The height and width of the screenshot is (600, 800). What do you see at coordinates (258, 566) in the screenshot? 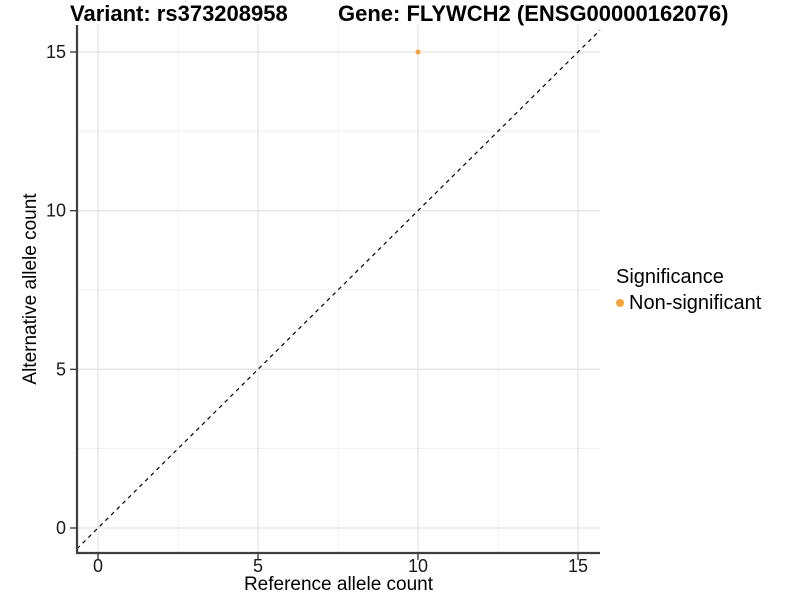
I see `x-tick-label: 5` at bounding box center [258, 566].